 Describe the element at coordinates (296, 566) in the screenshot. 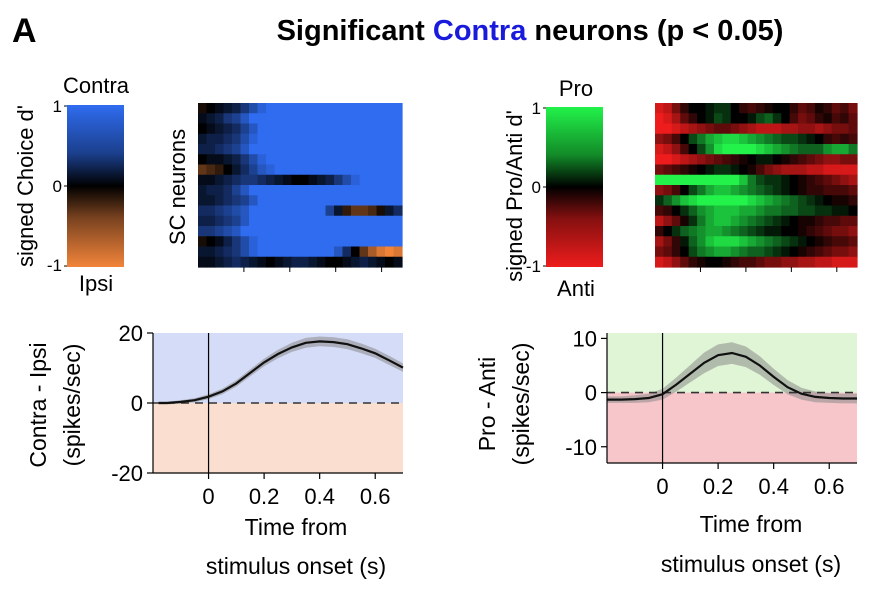

I see `contra-ipsi-xlabel-line2: stimulus onset (s)` at that location.